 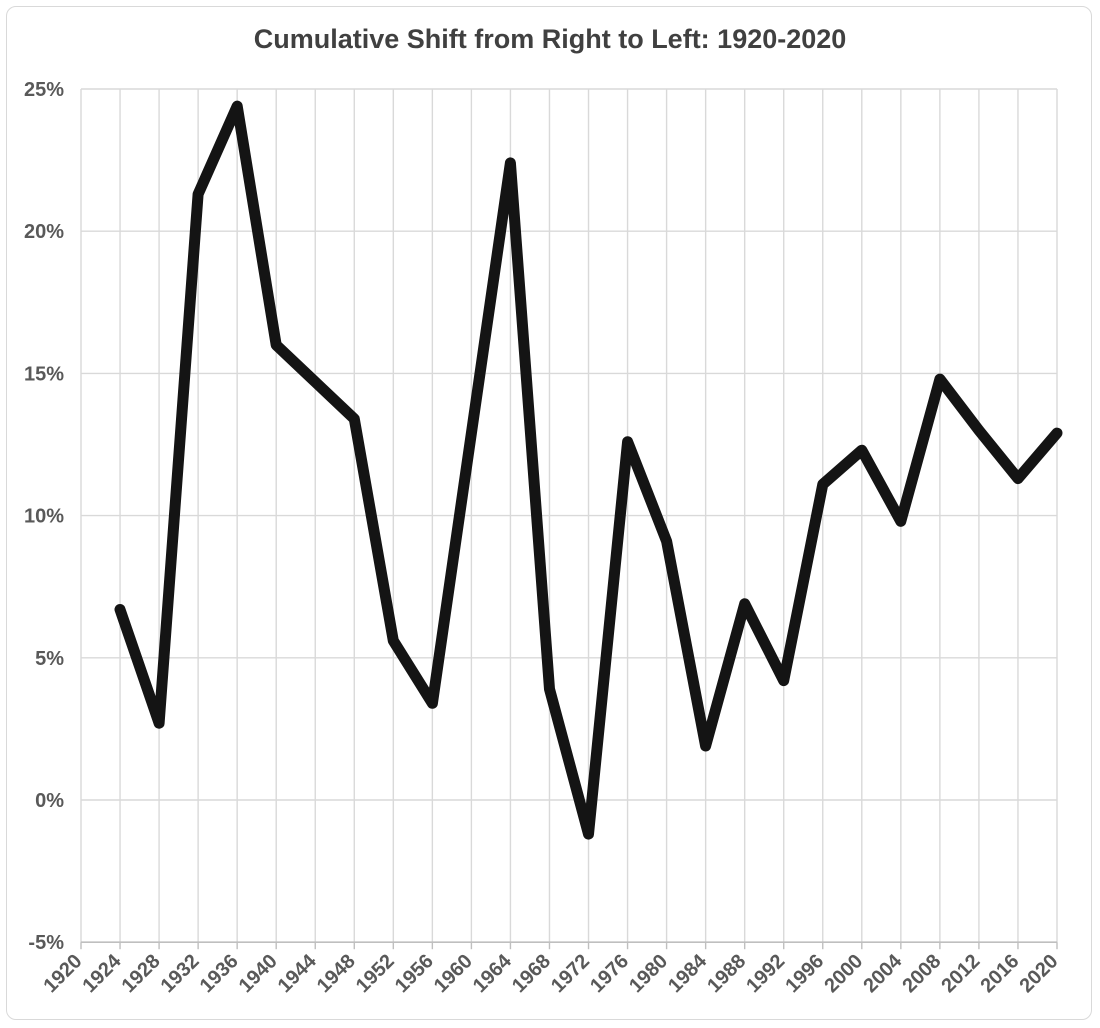 I want to click on x-tick-label: 1972, so click(x=570, y=973).